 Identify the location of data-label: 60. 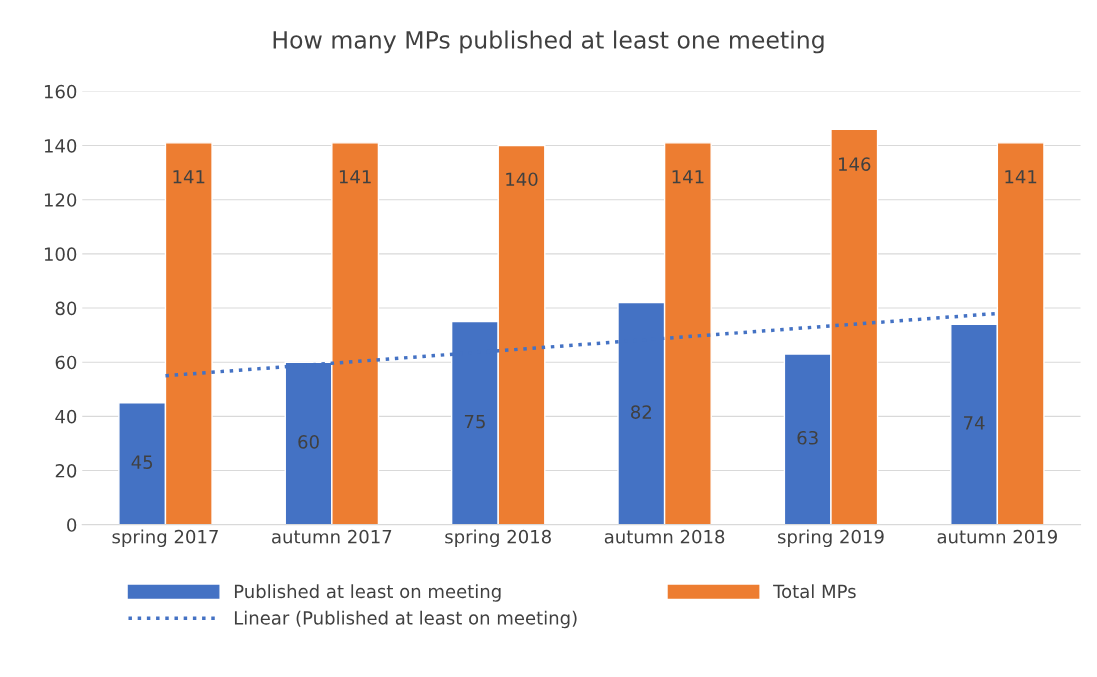
(308, 442).